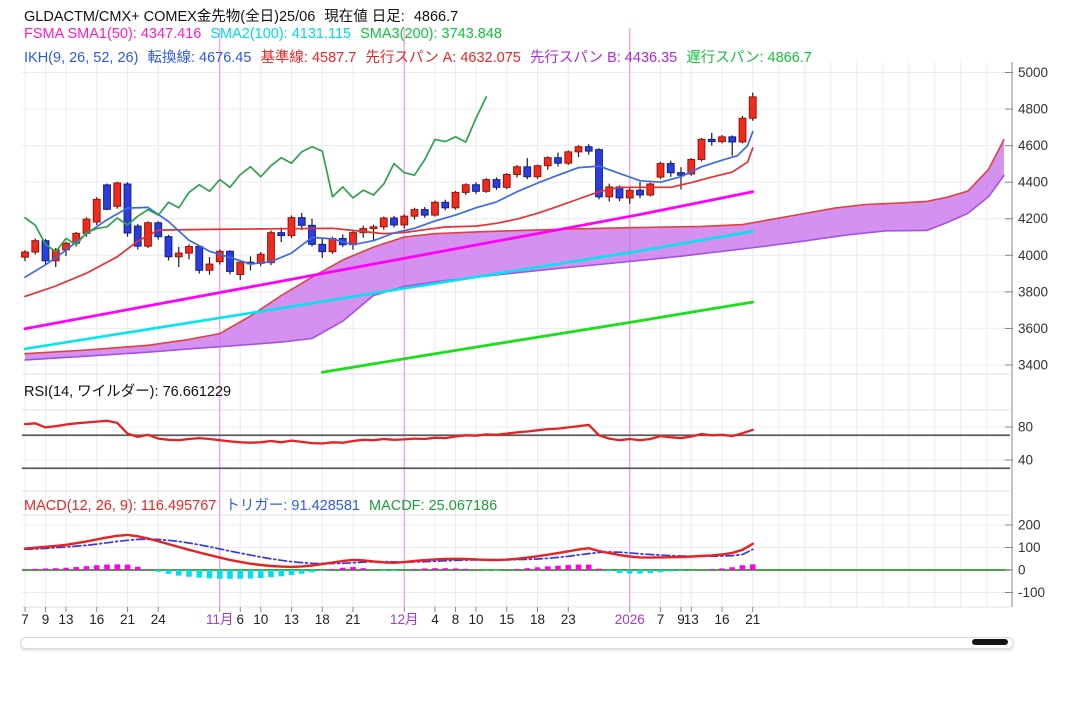 Image resolution: width=1080 pixels, height=703 pixels. Describe the element at coordinates (159, 619) in the screenshot. I see `x-axis-label: 24` at that location.